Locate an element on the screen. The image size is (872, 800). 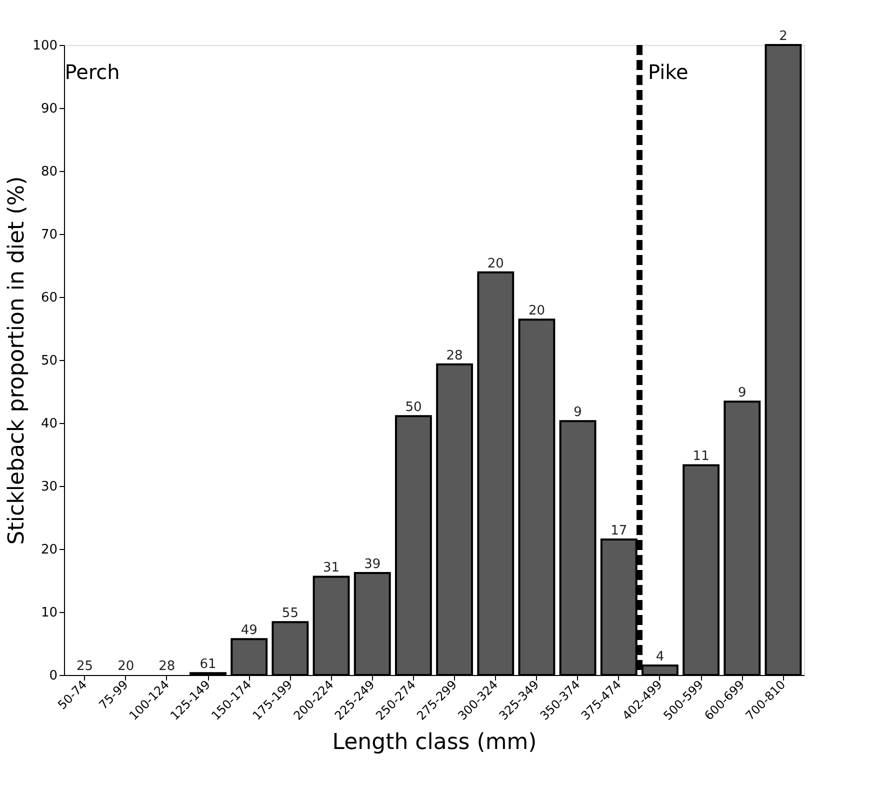
y-tick-label: 60 is located at coordinates (49, 298).